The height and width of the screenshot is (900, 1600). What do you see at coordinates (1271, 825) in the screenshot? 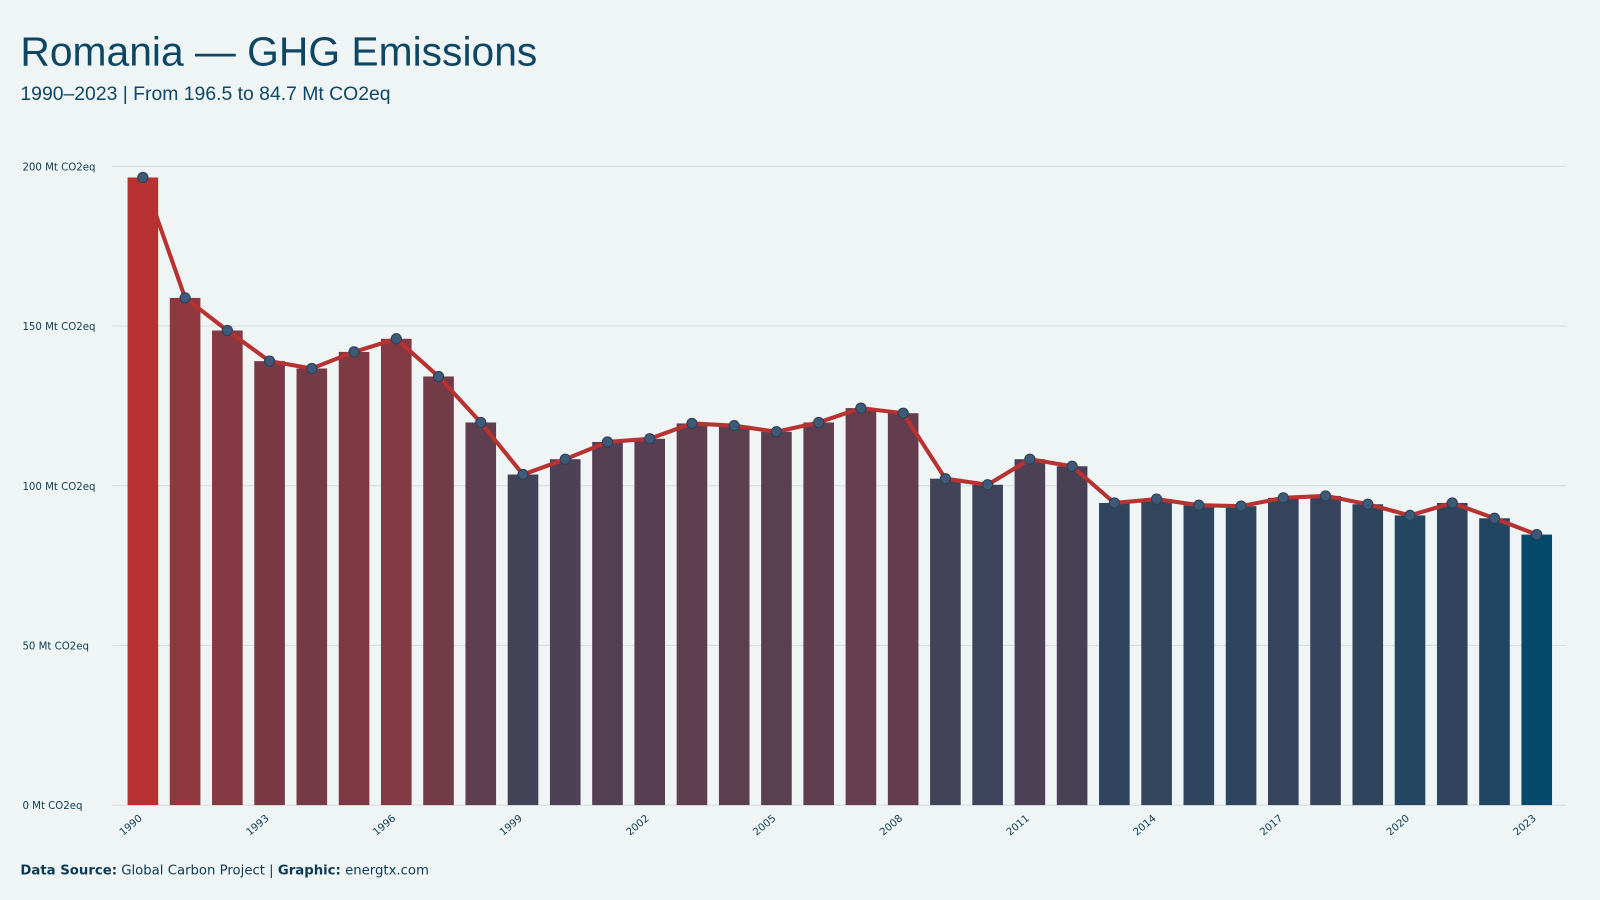
I see `x-tick-label: 2017` at bounding box center [1271, 825].